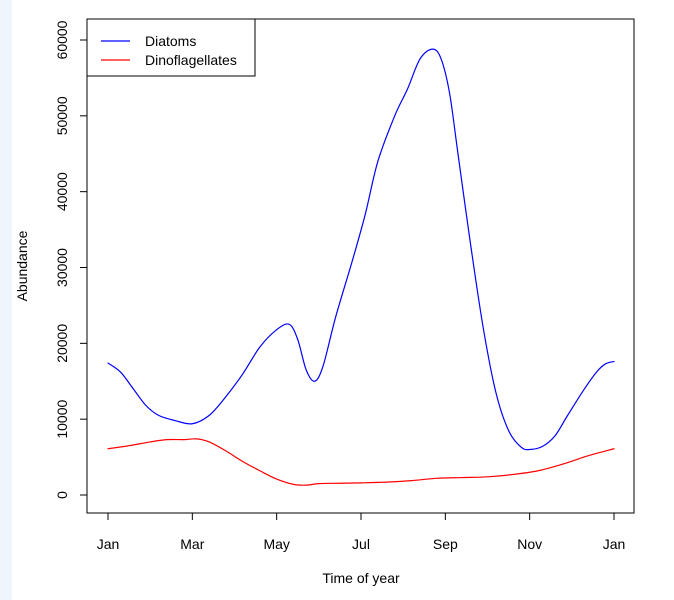 The height and width of the screenshot is (600, 674). I want to click on y-tick-label: 20000, so click(62, 343).